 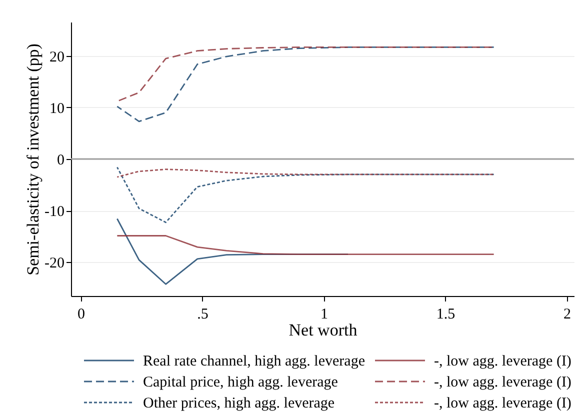 I want to click on x-axis-title: Net worth, so click(x=323, y=330).